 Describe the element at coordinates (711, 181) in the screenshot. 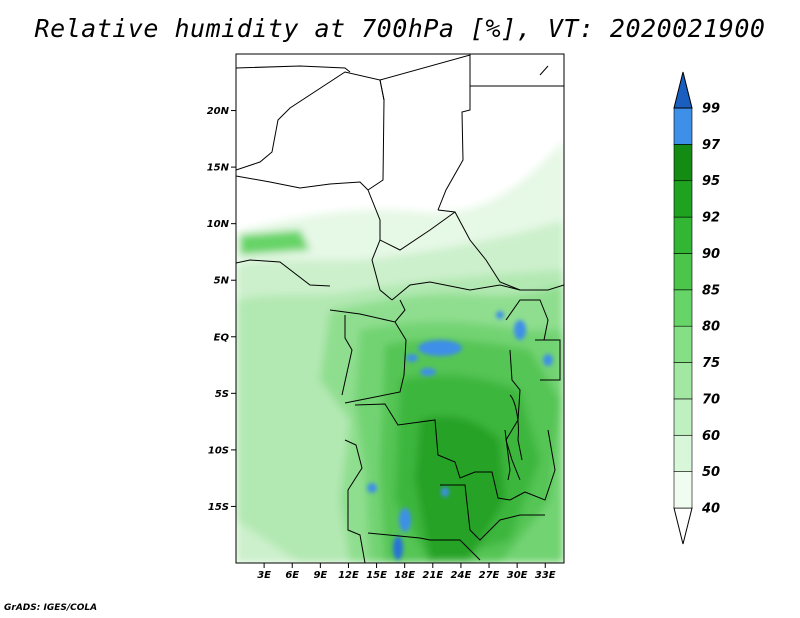

I see `colorbar-label: 95` at that location.